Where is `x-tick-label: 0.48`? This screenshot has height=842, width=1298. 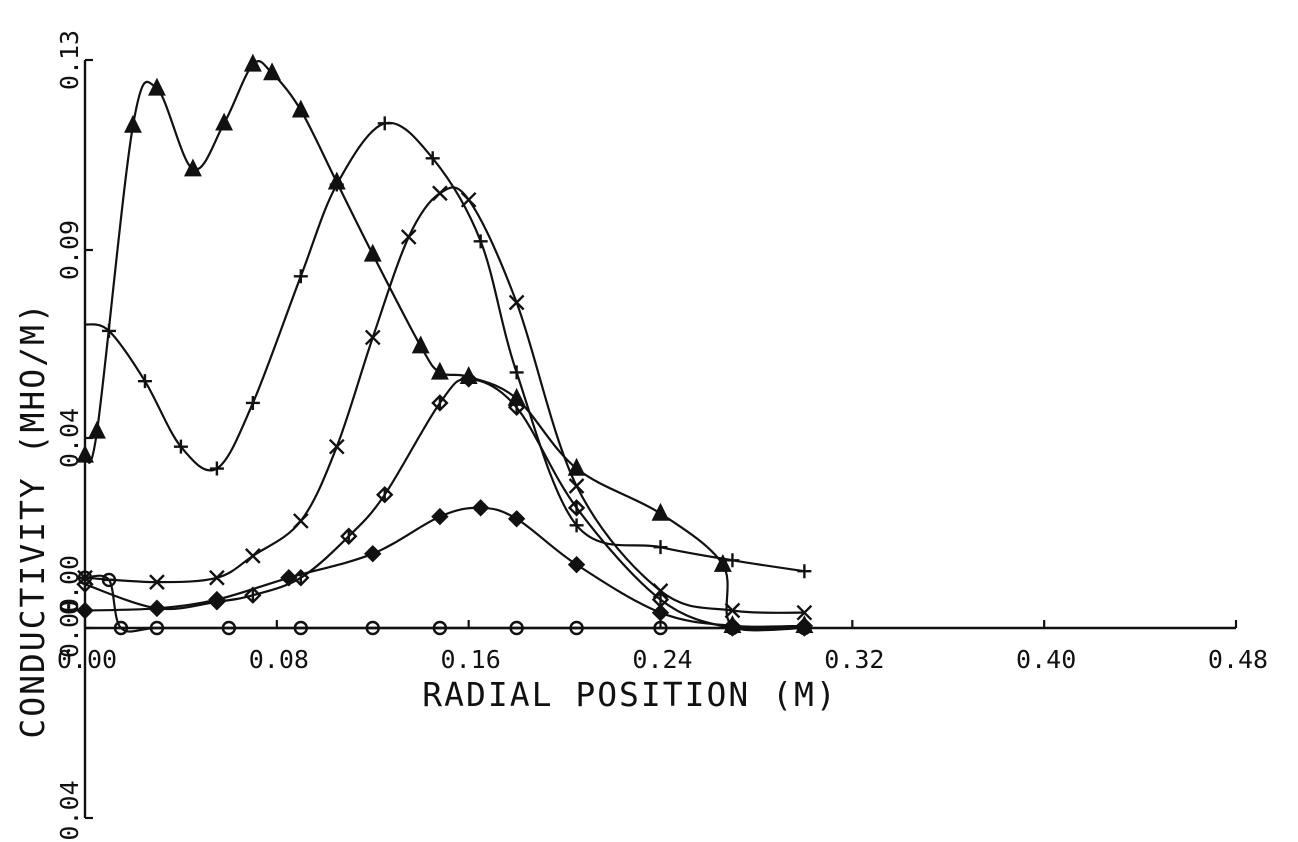 x-tick-label: 0.48 is located at coordinates (1238, 659).